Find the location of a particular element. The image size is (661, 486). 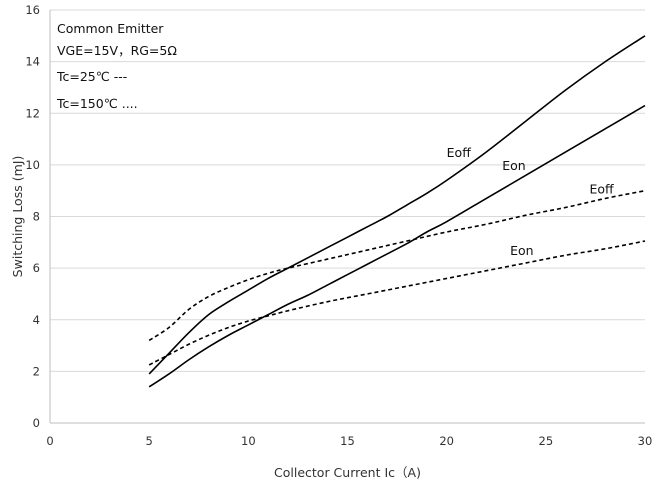

x-tick-label: 25 is located at coordinates (546, 441).